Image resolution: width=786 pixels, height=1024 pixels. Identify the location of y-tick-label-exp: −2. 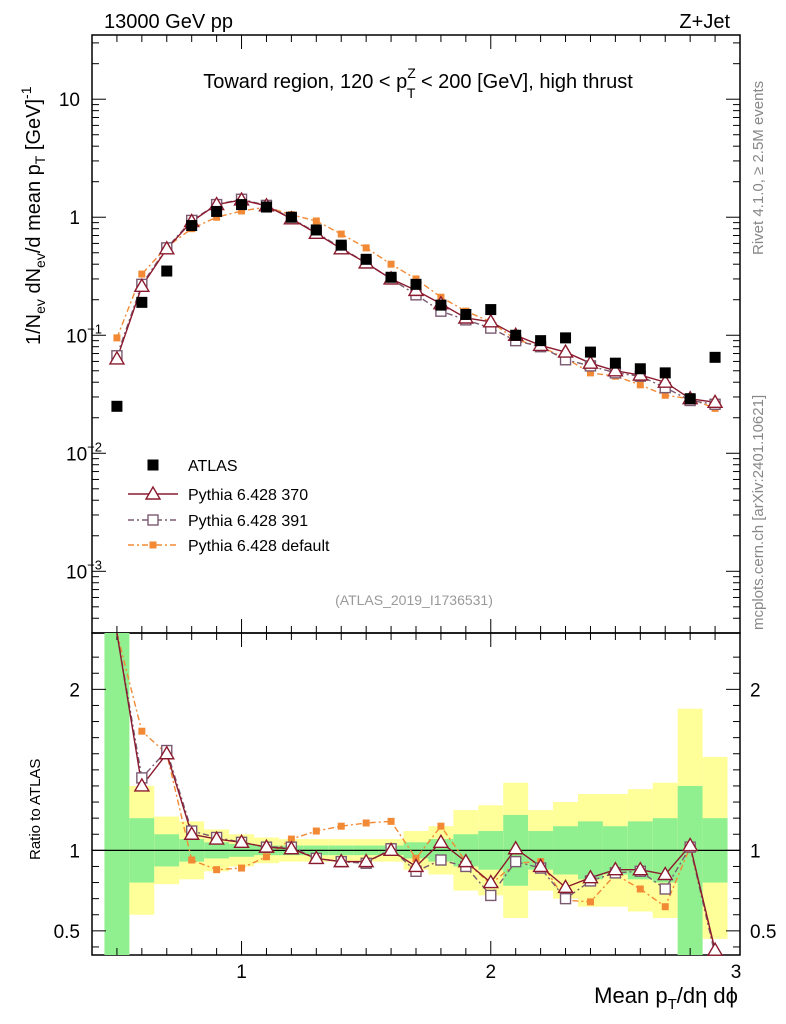
(94, 446).